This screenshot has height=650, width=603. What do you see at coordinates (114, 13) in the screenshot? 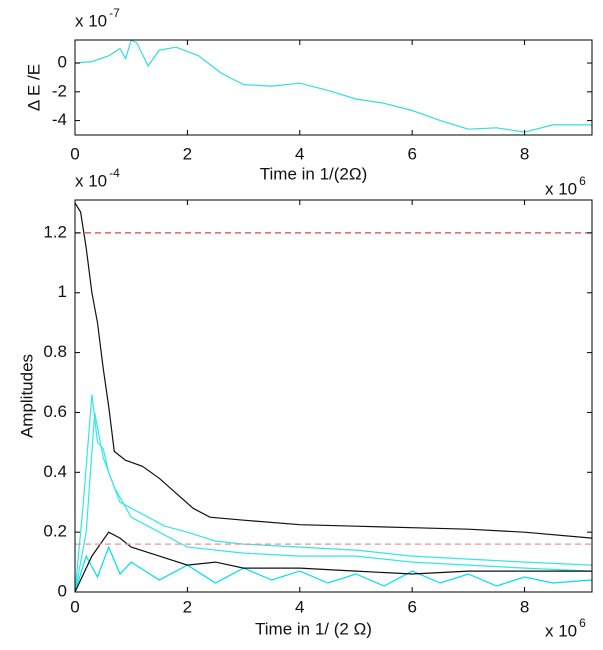
I see `axis-multiplier-exponent: -7` at bounding box center [114, 13].